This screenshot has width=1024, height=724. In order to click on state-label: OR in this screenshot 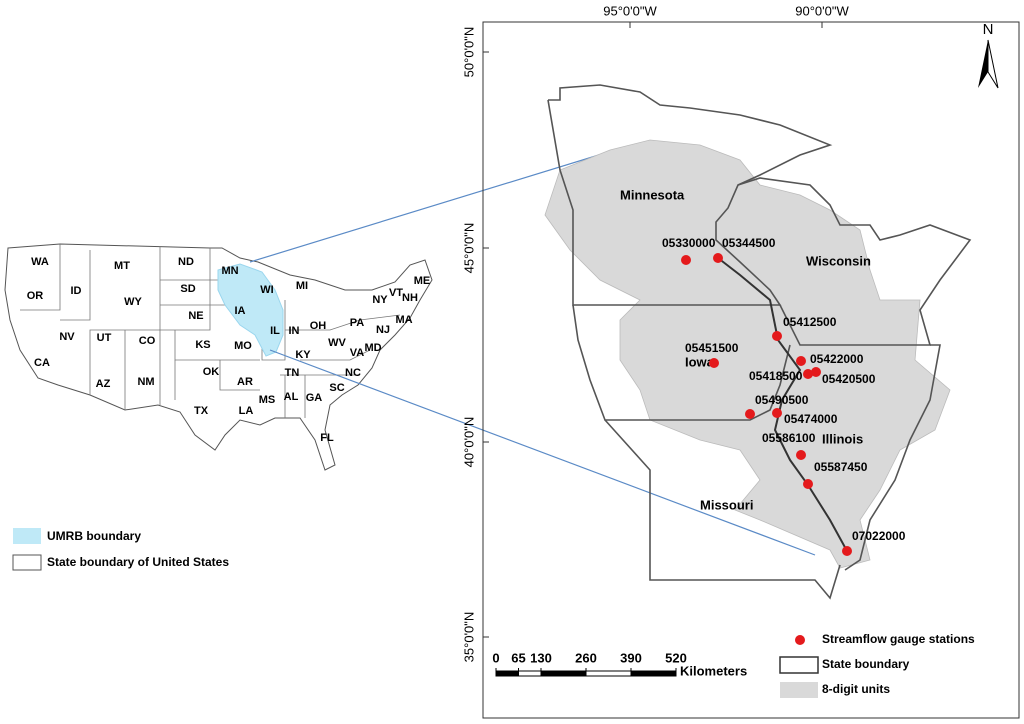, I will do `click(35, 296)`.